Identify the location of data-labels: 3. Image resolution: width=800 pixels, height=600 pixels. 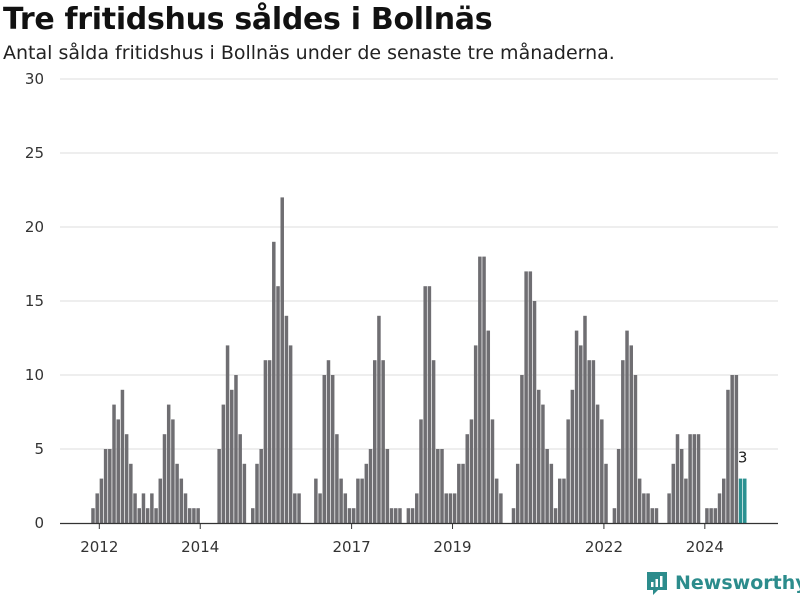
(743, 458).